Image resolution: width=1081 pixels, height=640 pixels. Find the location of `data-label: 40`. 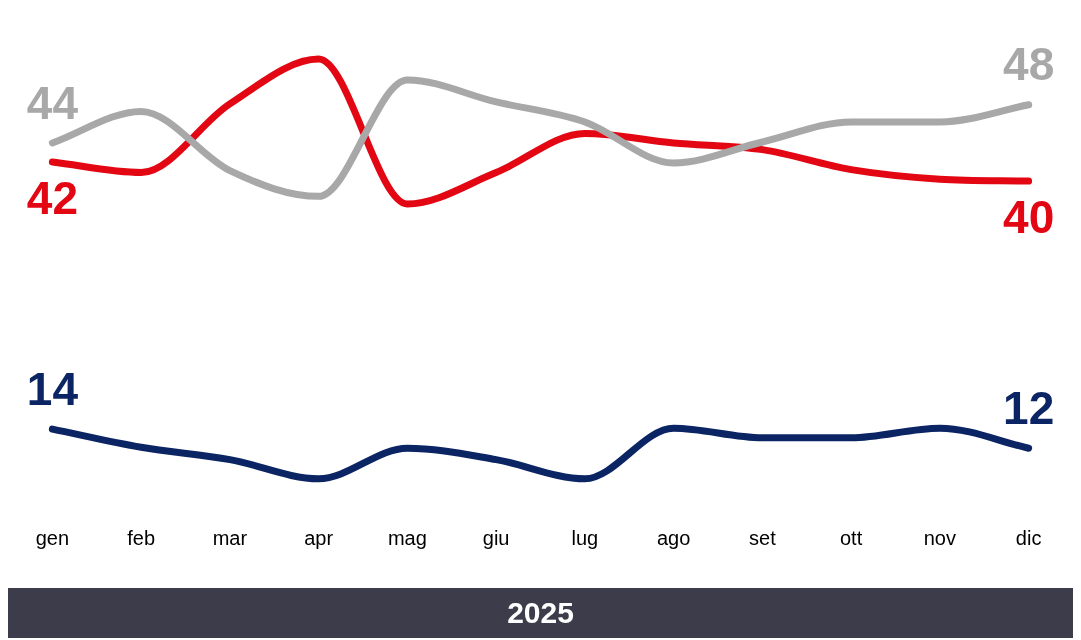

data-label: 40 is located at coordinates (1029, 216).